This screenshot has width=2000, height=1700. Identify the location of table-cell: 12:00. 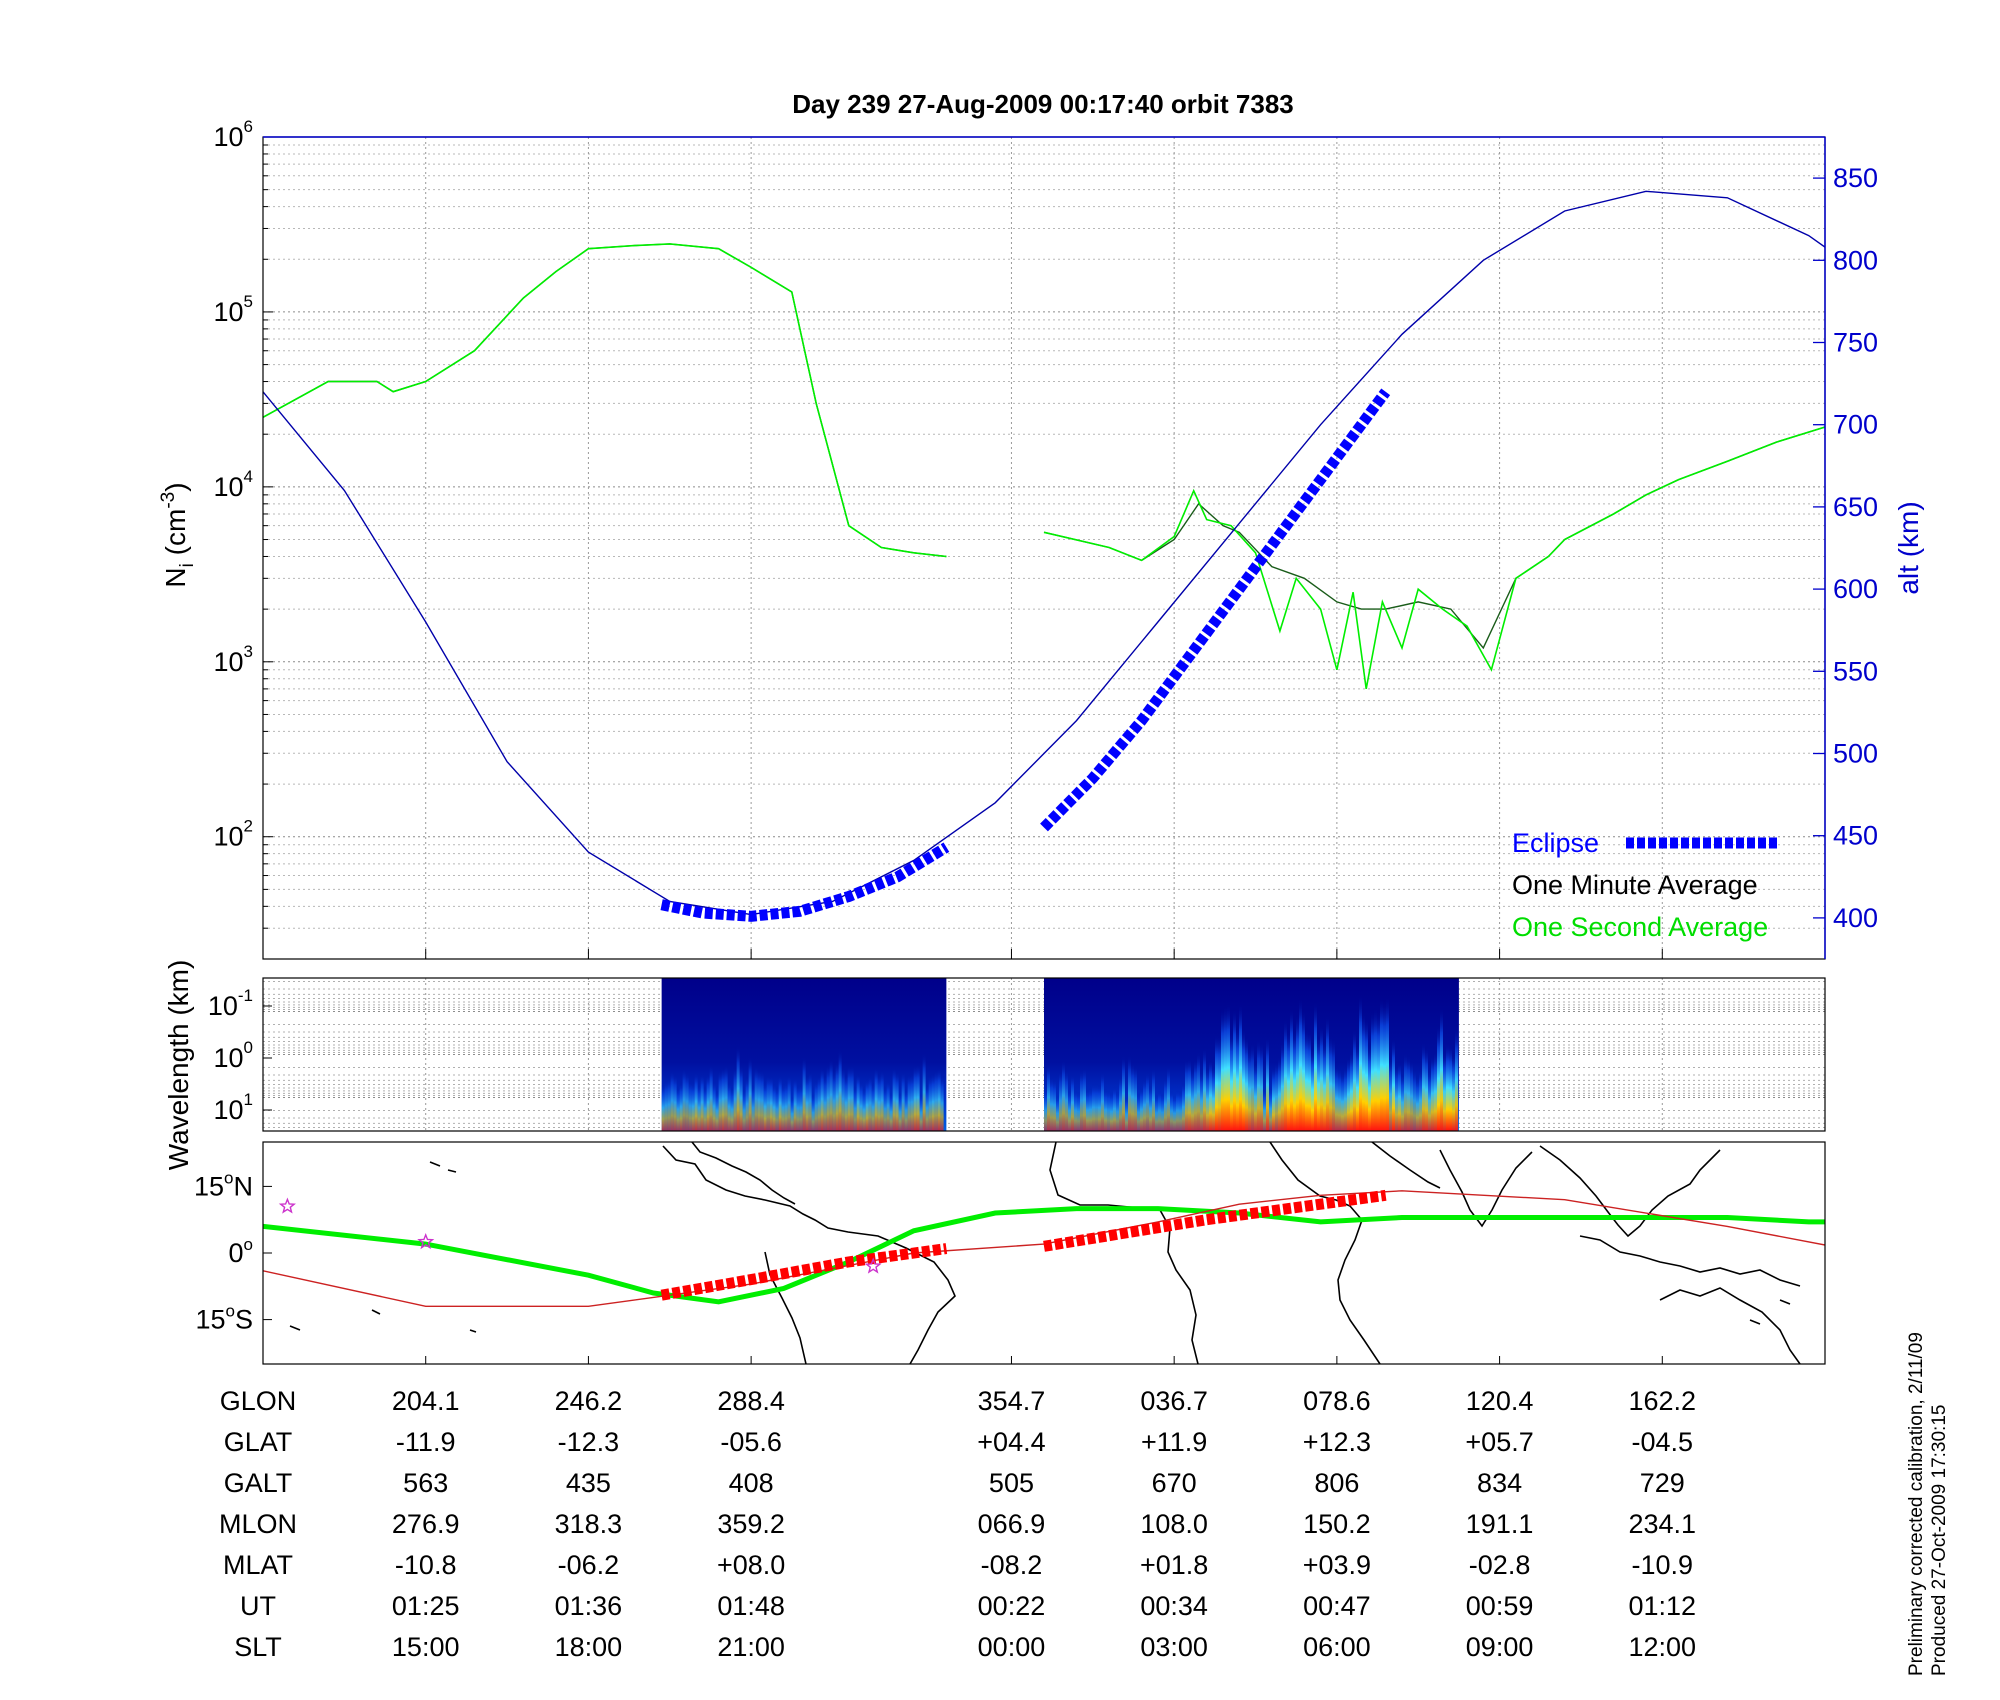
(1663, 1647).